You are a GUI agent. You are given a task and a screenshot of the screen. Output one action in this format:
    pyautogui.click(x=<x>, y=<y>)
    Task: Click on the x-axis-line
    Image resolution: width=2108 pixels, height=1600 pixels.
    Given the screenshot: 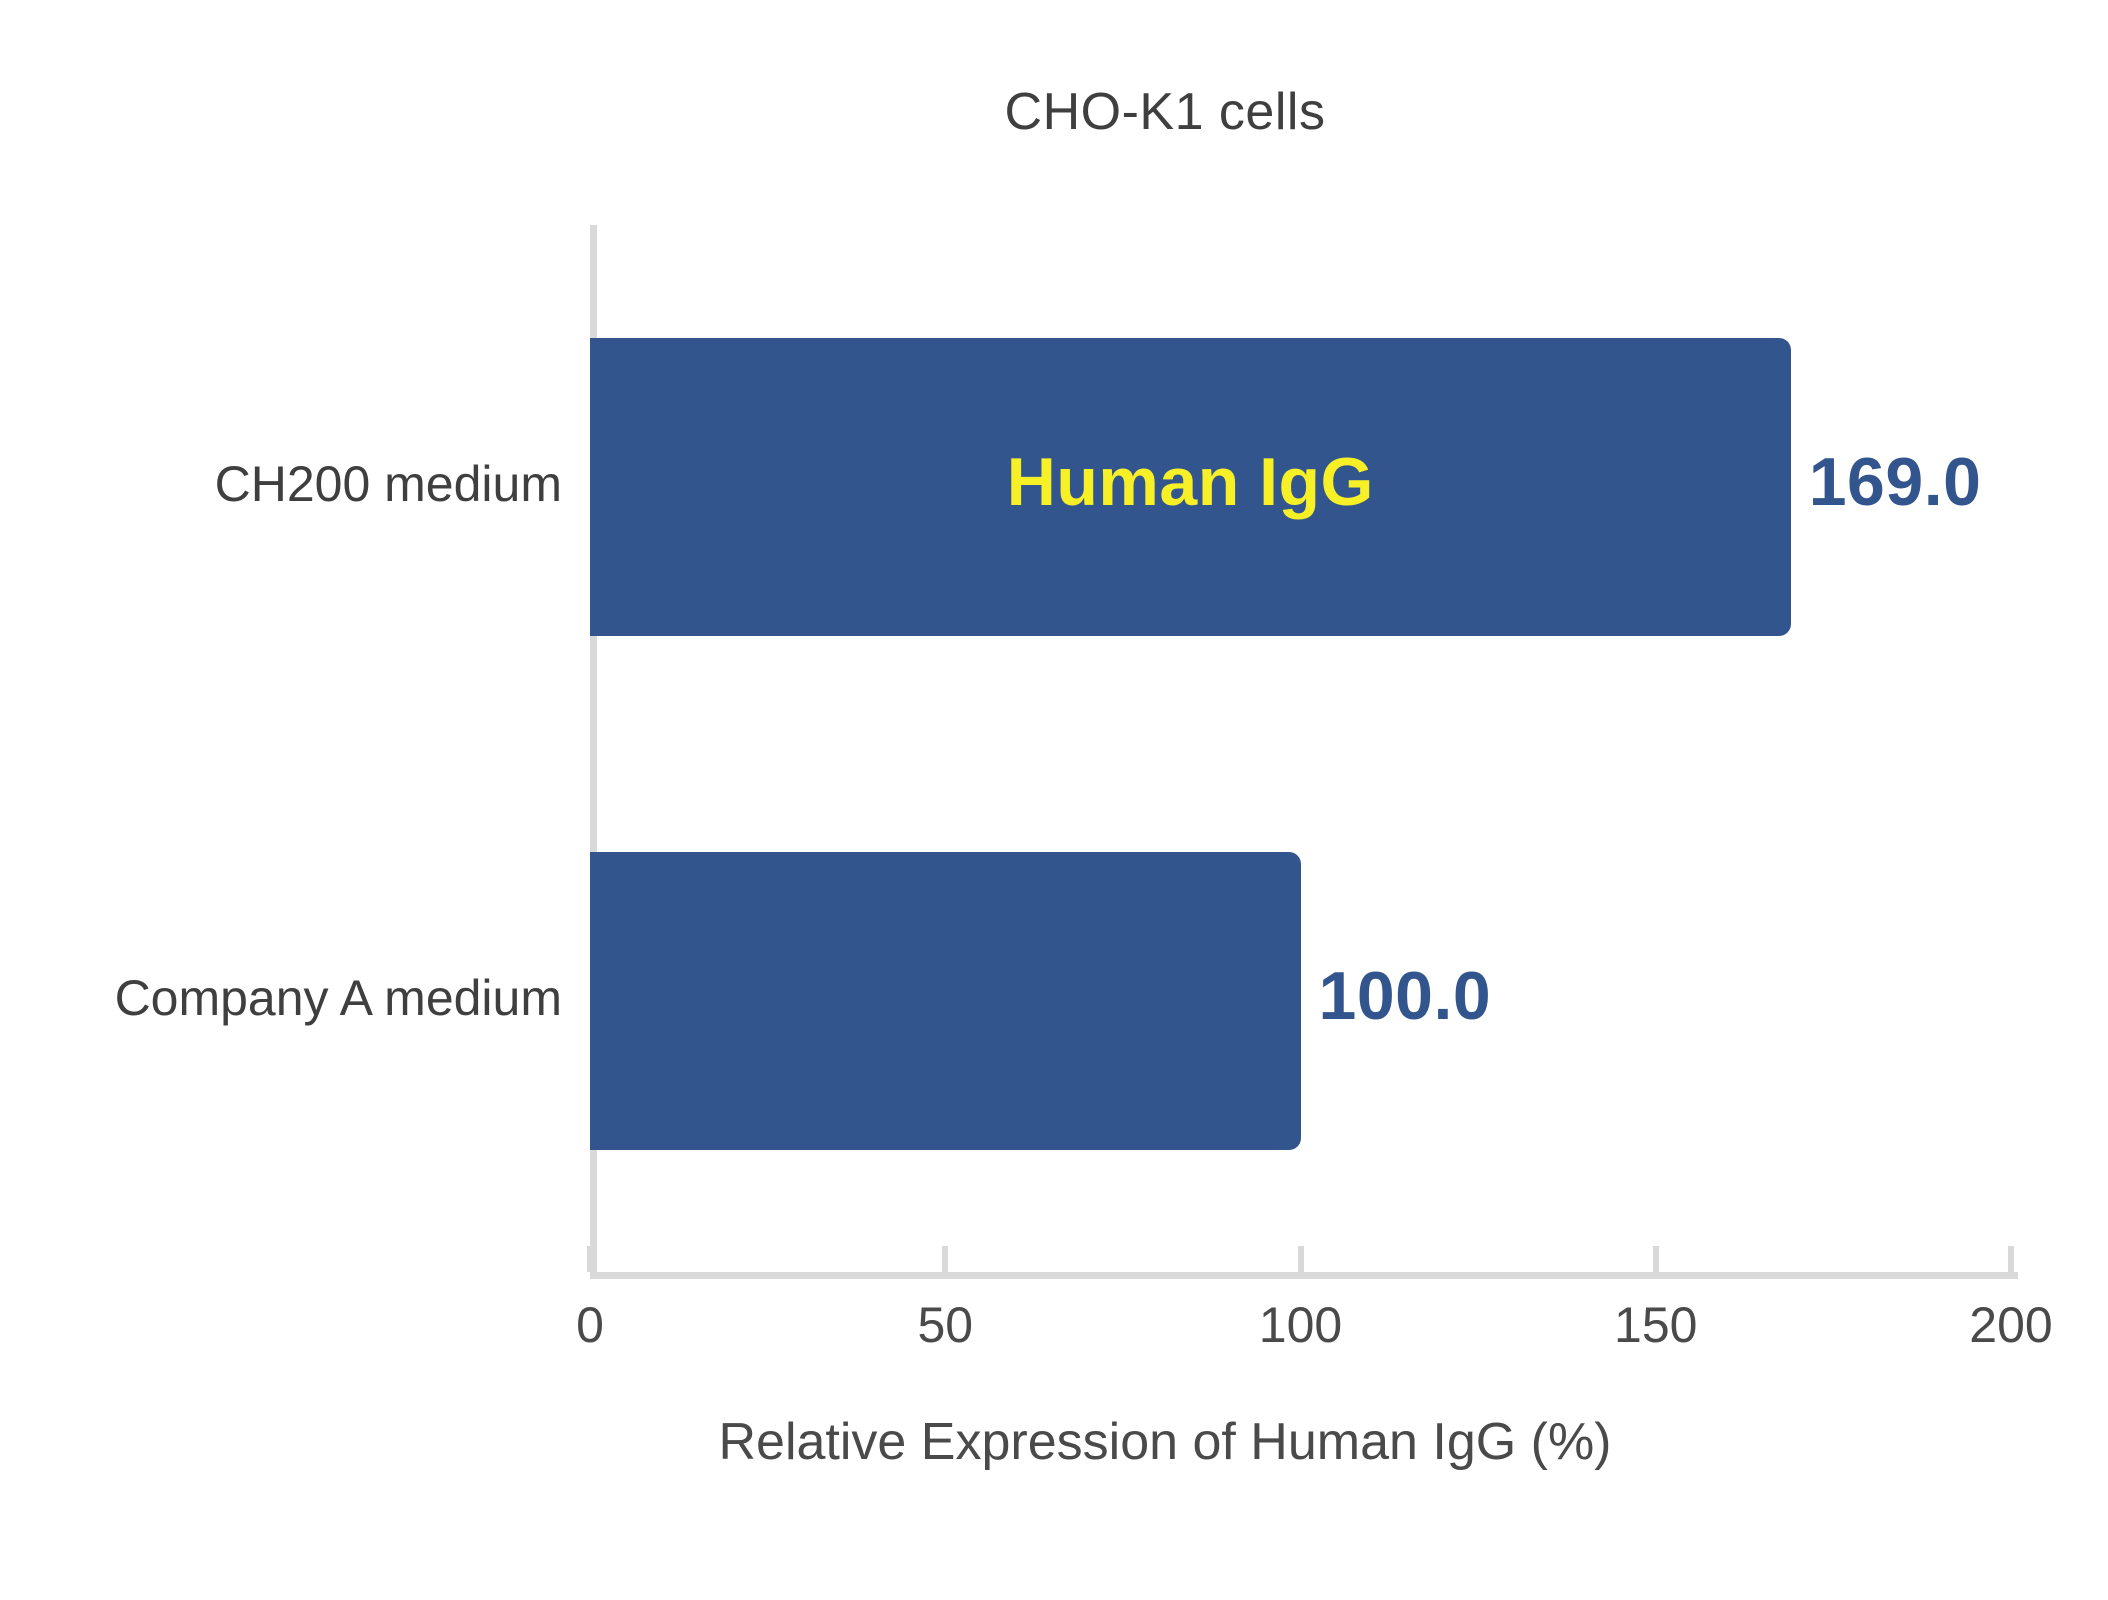 What is the action you would take?
    pyautogui.click(x=1304, y=1275)
    